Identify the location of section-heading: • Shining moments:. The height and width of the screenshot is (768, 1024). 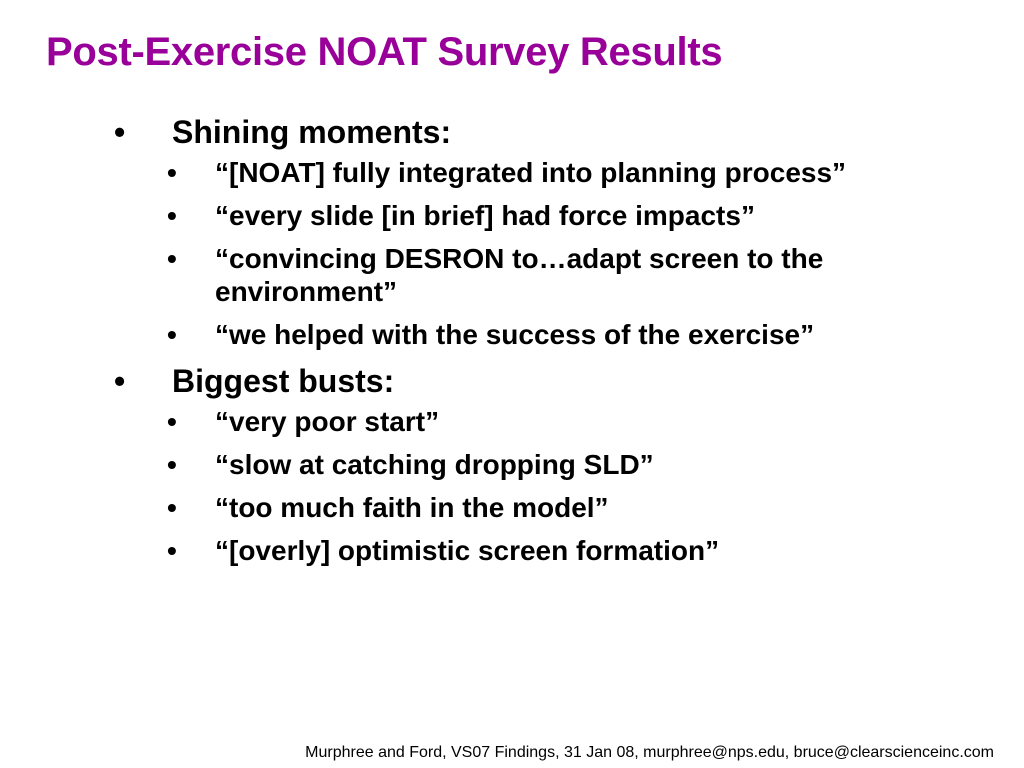
(512, 132).